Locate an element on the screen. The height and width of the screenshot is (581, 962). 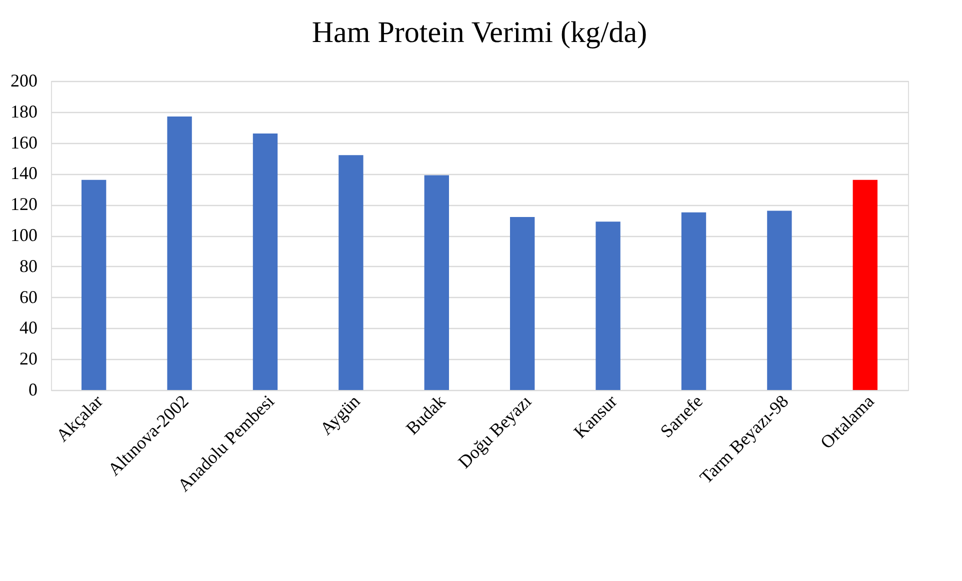
y-tick-label: 100 is located at coordinates (24, 235).